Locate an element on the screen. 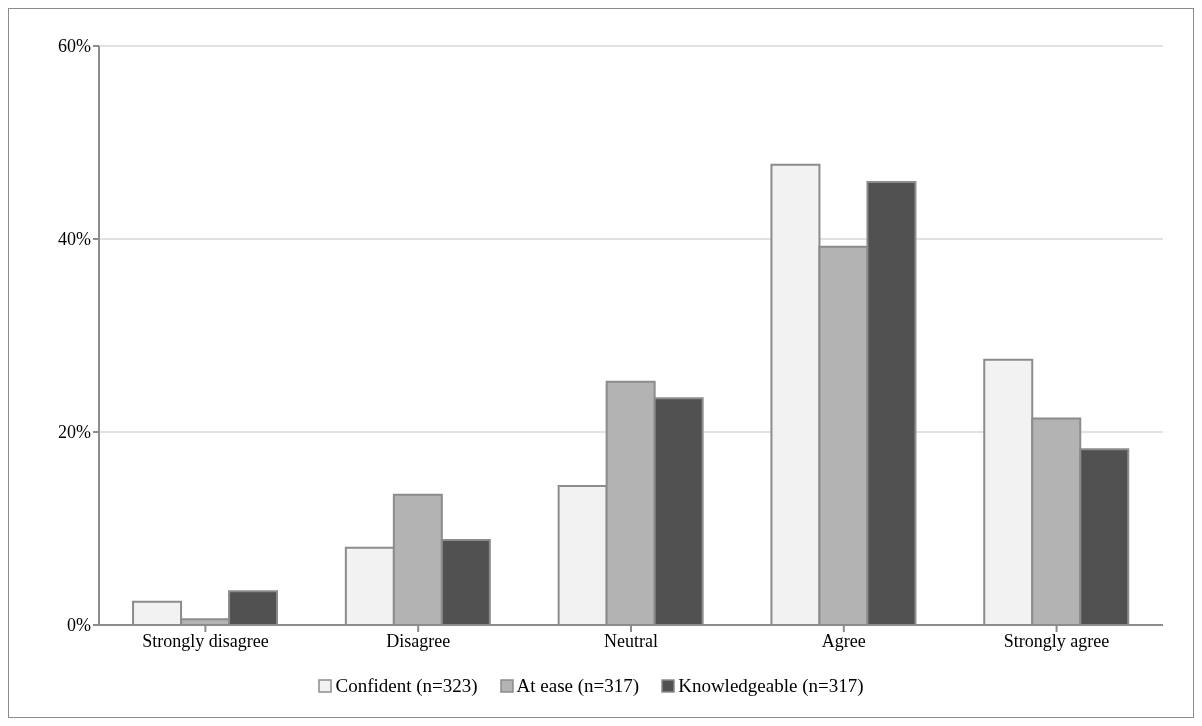 This screenshot has width=1202, height=726. legend-label: At ease (n=317) is located at coordinates (578, 686).